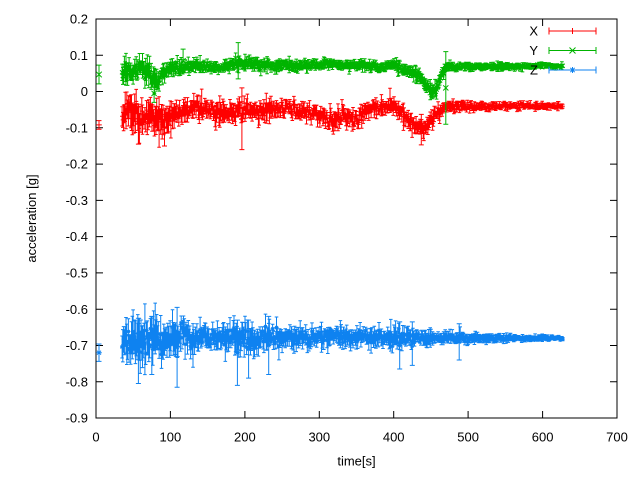 The height and width of the screenshot is (480, 640). I want to click on y-tick-label: -0.2, so click(77, 164).